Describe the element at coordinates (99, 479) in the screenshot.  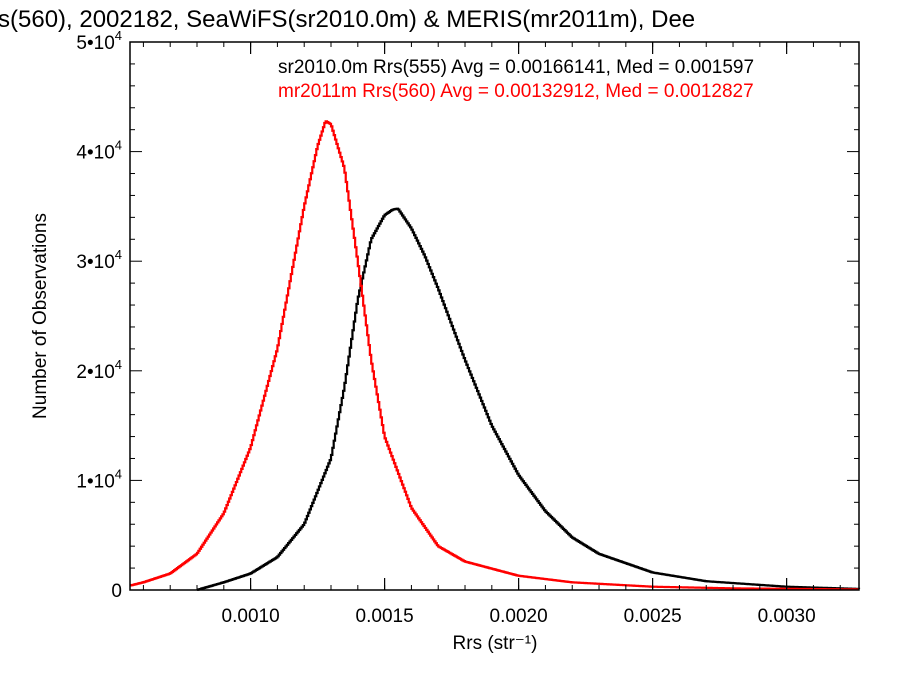
I see `y-tick-label: 1•104` at that location.